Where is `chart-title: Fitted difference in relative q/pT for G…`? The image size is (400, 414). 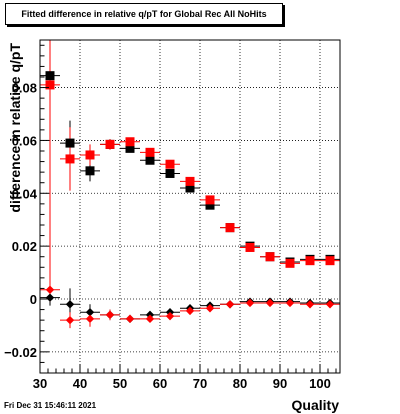
chart-title: Fitted difference in relative q/pT for G… is located at coordinates (144, 14).